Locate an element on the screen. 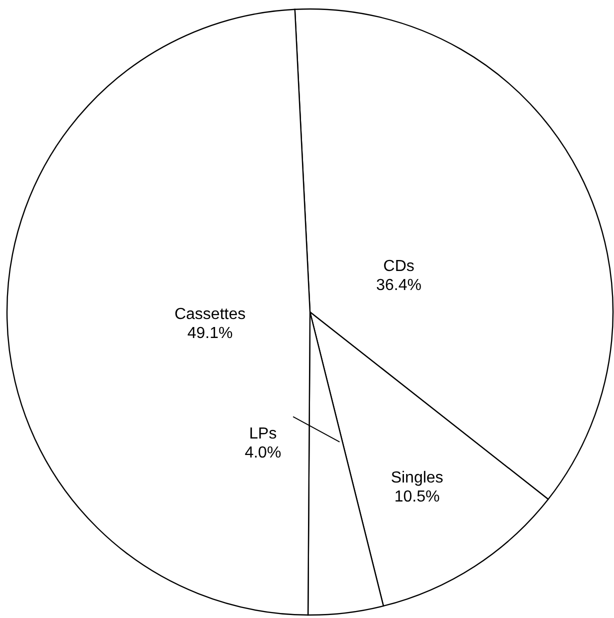  legend-label: LPs is located at coordinates (263, 433).